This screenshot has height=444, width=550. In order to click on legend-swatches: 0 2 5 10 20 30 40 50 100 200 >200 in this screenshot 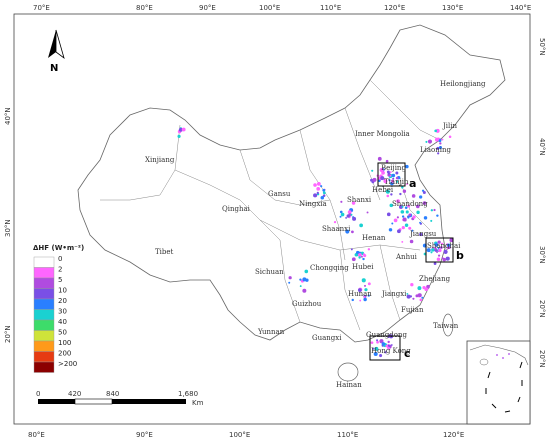, I will do `click(55, 314)`.